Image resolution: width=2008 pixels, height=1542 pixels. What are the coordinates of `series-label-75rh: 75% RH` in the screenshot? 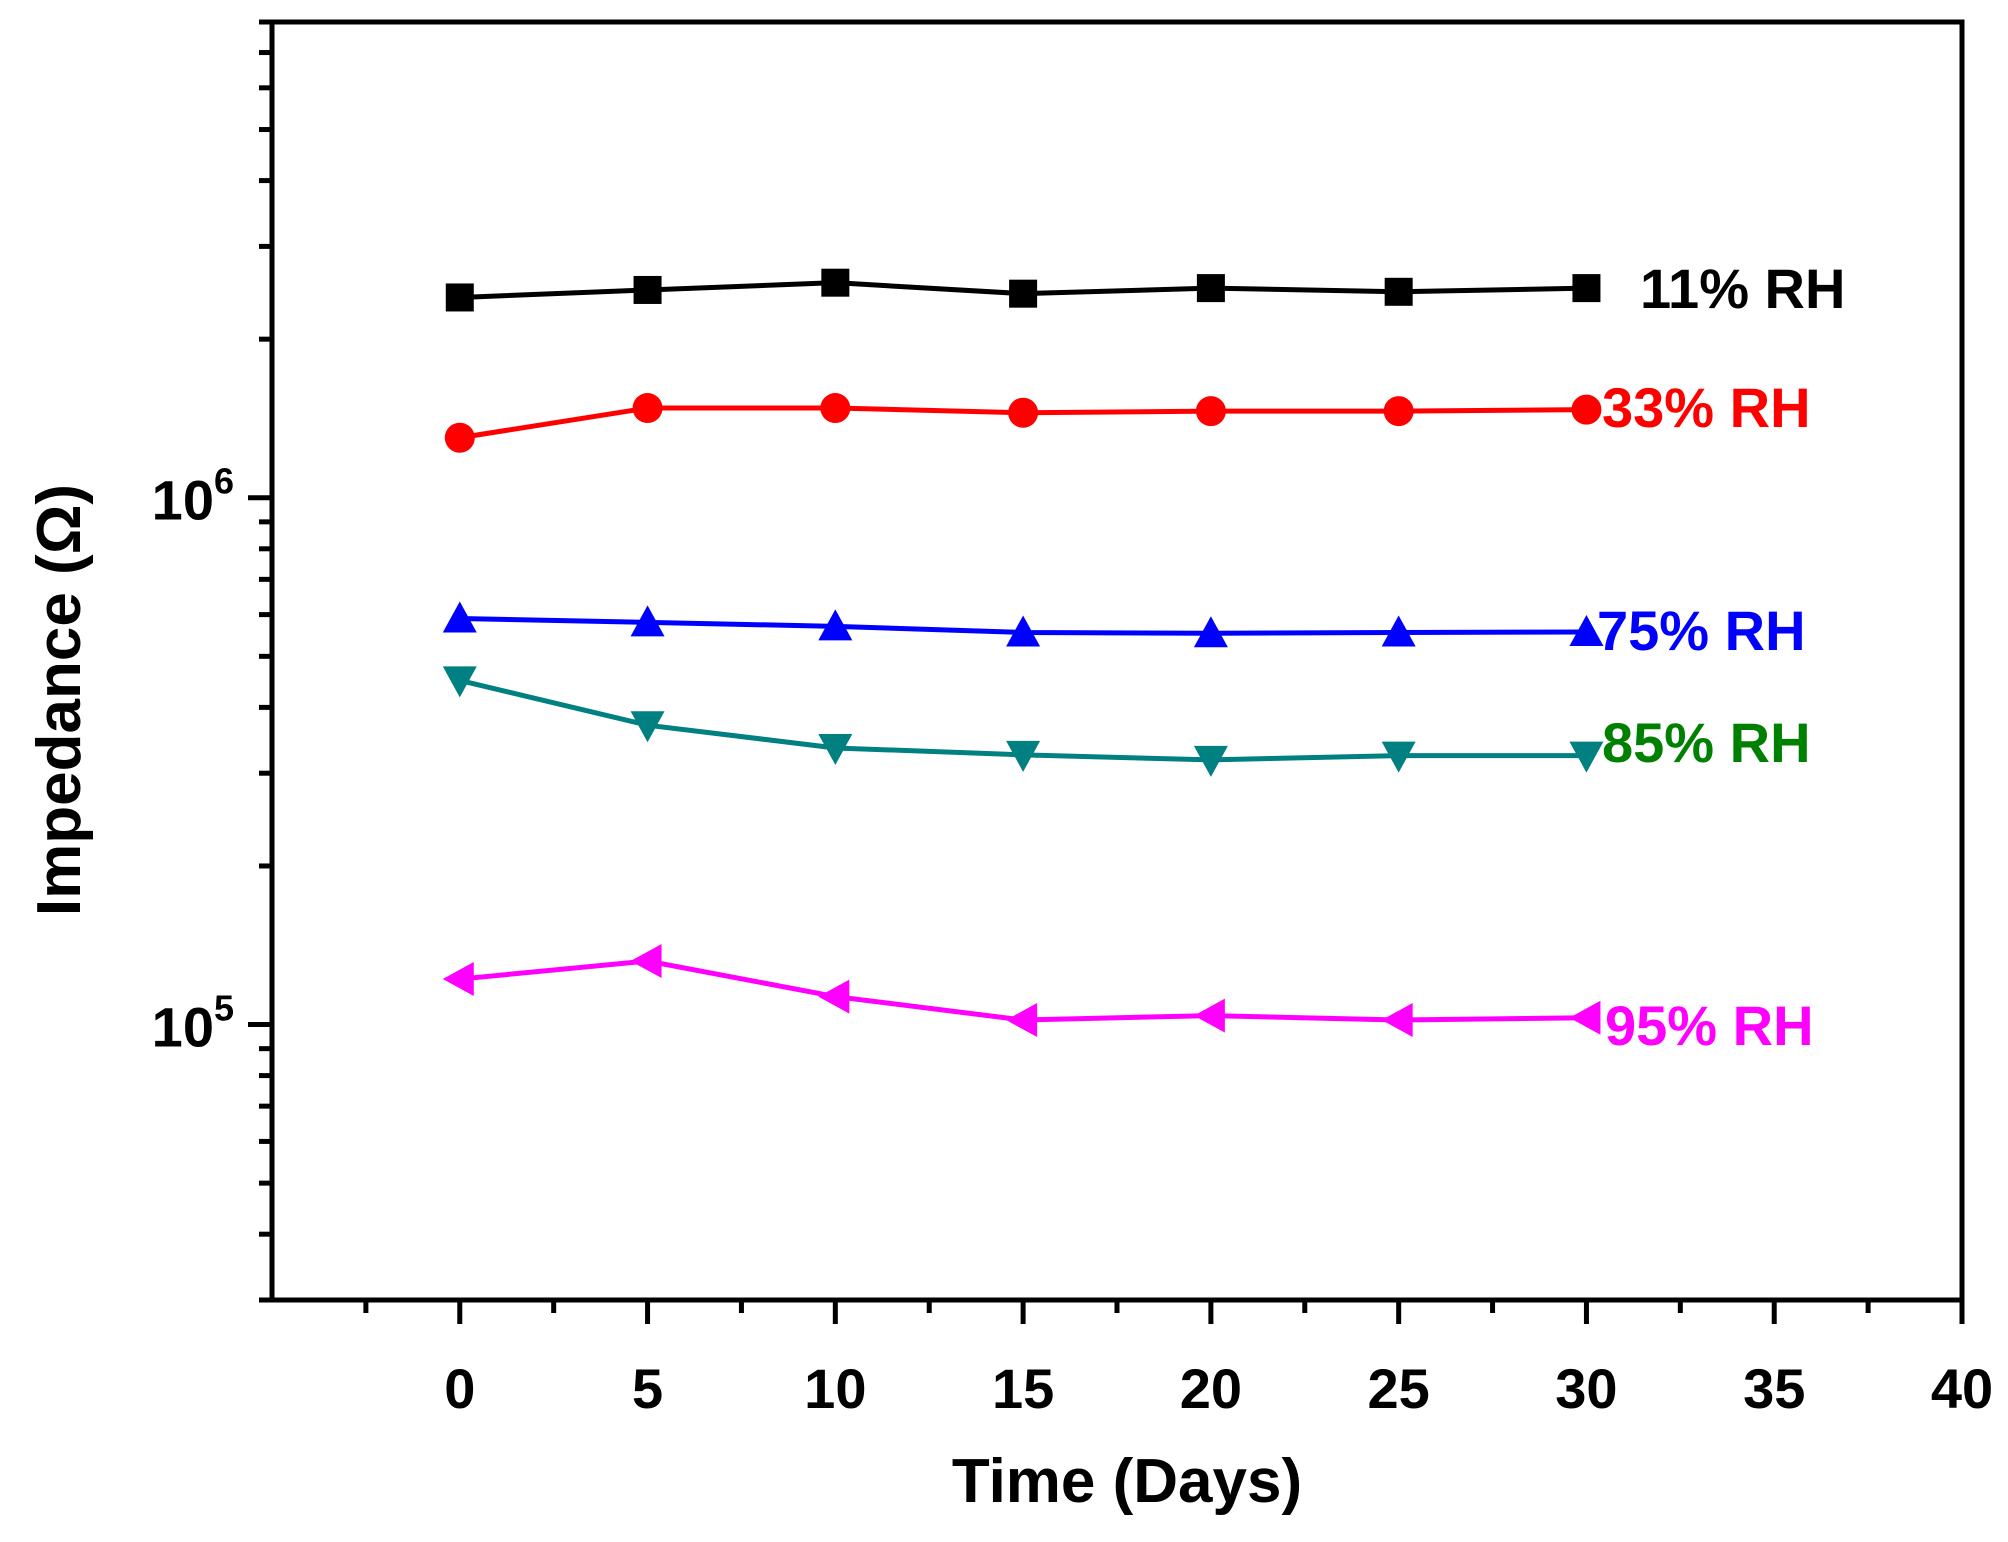 It's located at (1701, 630).